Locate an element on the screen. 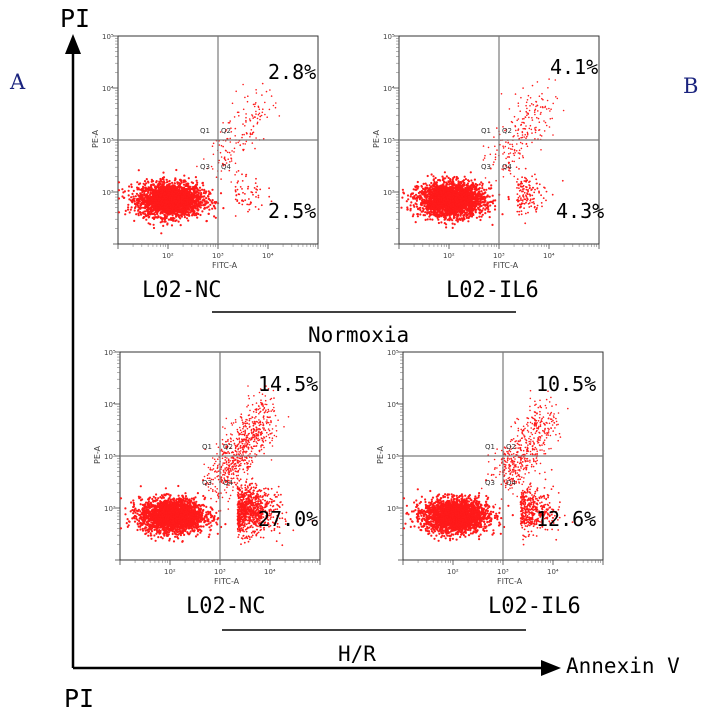  x-tick-label: 10³ is located at coordinates (218, 256).